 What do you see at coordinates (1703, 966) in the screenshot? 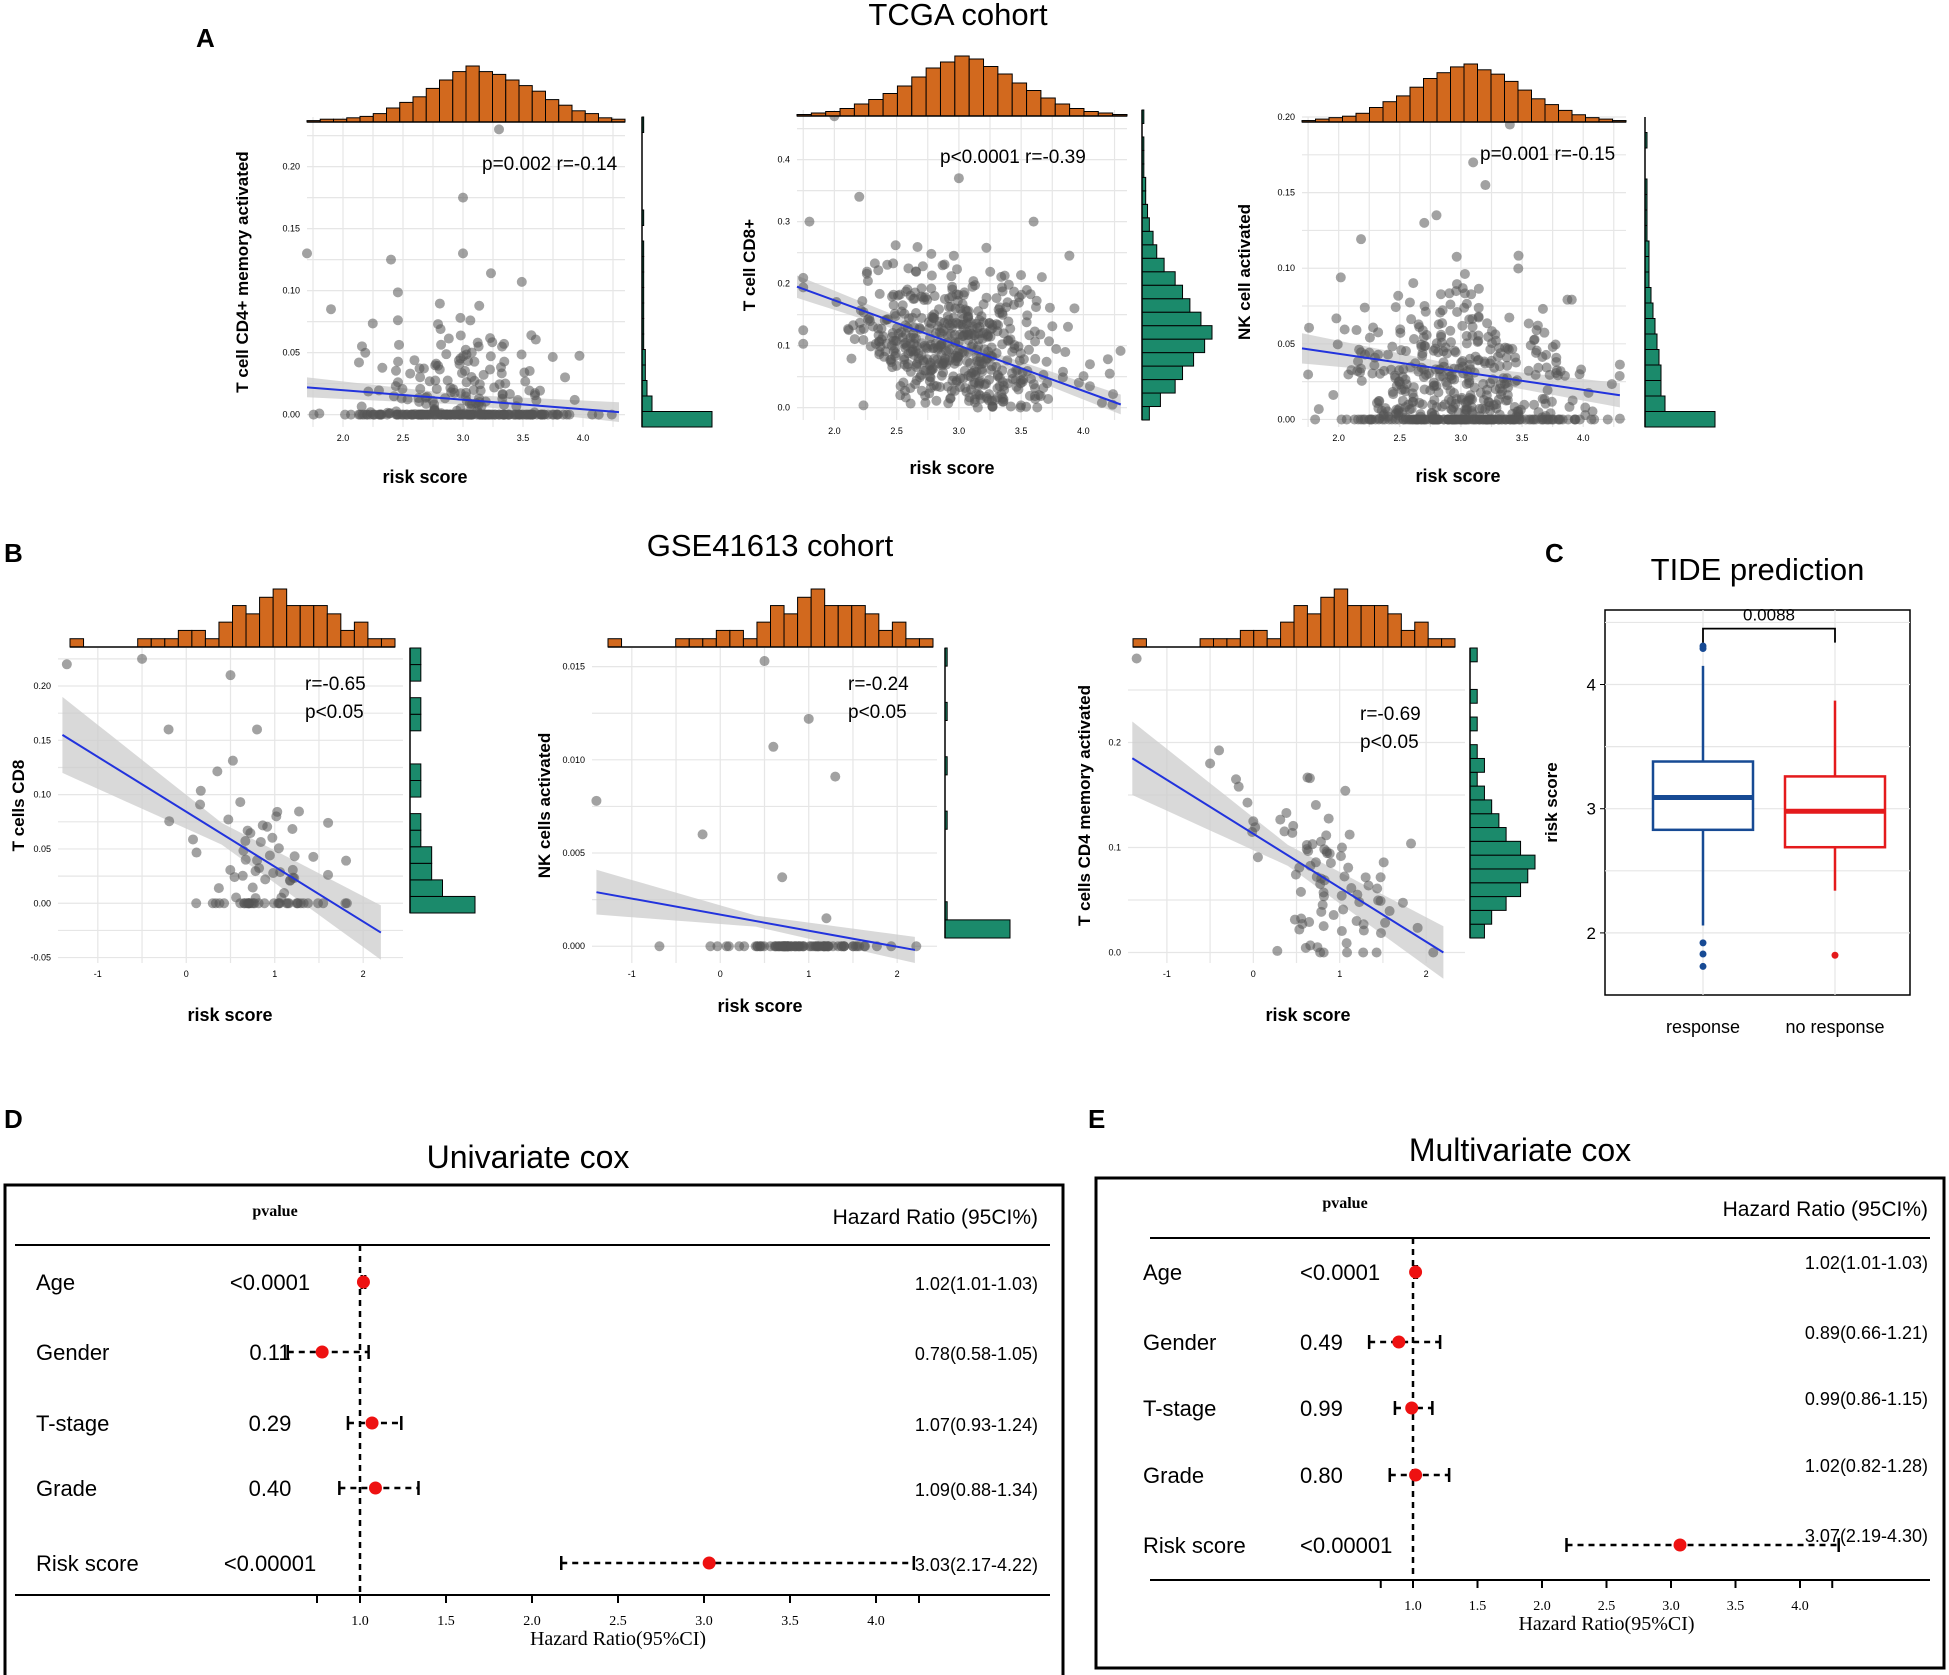
I see `box-outlier` at bounding box center [1703, 966].